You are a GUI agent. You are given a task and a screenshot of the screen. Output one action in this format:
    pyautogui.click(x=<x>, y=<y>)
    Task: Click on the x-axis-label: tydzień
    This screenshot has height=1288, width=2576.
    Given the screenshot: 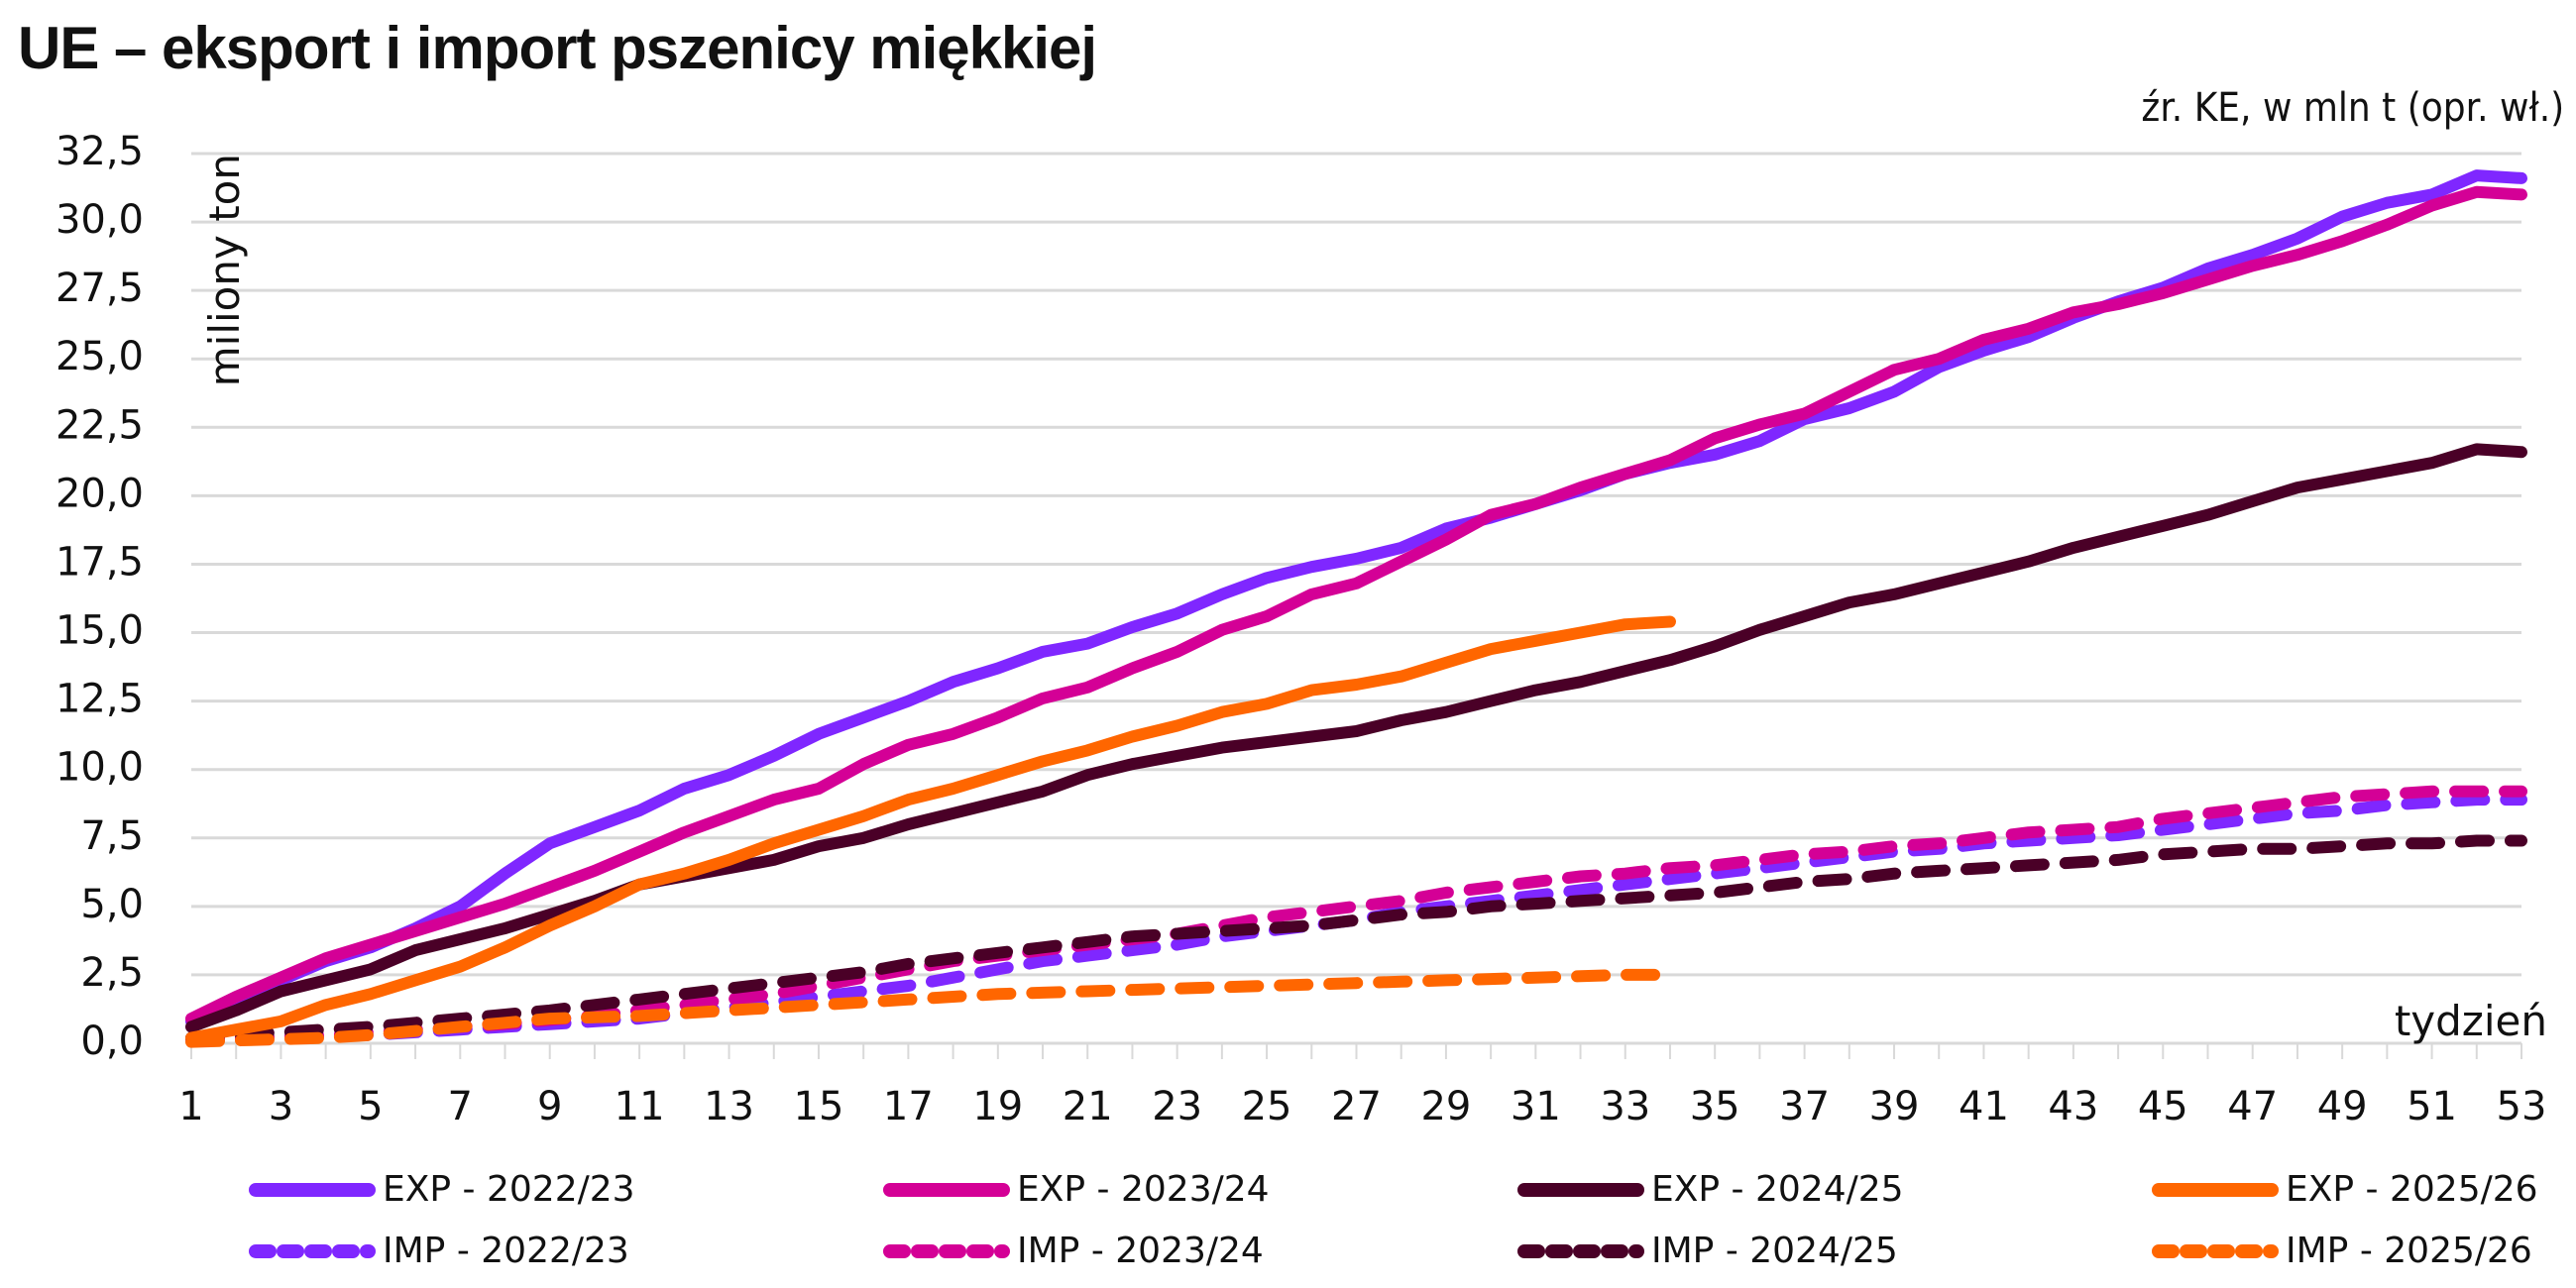 What is the action you would take?
    pyautogui.click(x=2471, y=1021)
    